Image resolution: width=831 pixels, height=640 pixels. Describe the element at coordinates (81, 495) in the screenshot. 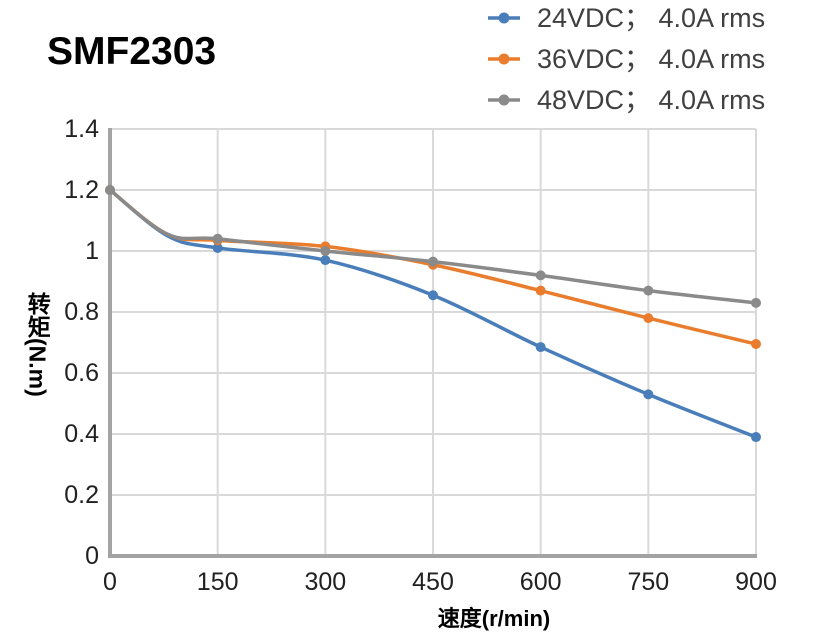

I see `y-tick-label: 0.2` at that location.